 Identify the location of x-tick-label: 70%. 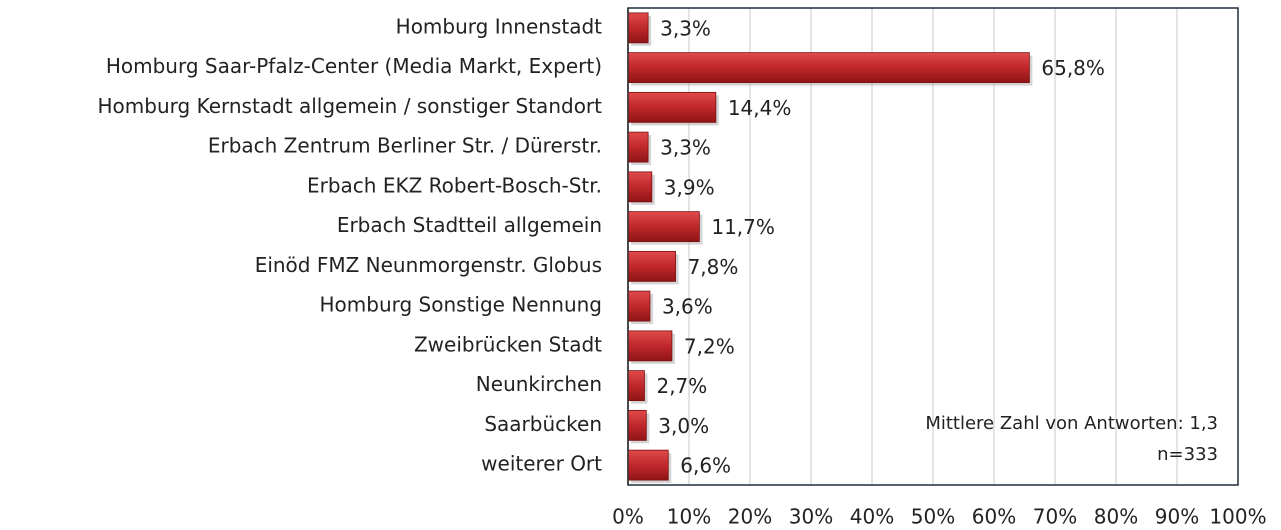
(1055, 517).